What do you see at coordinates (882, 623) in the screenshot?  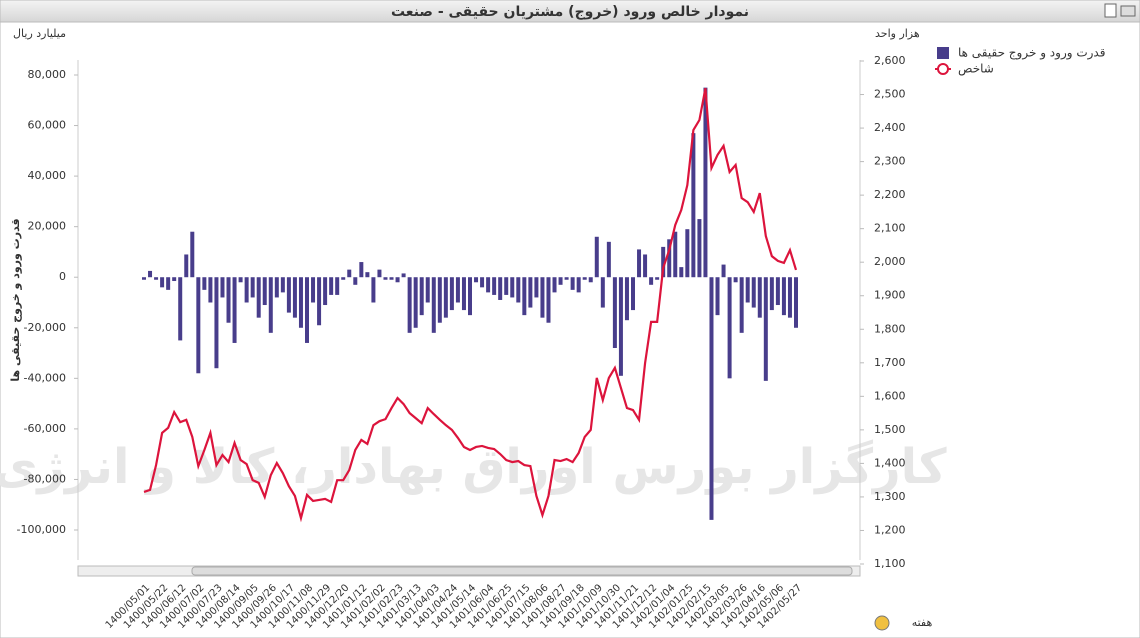 I see `refresh-button` at bounding box center [882, 623].